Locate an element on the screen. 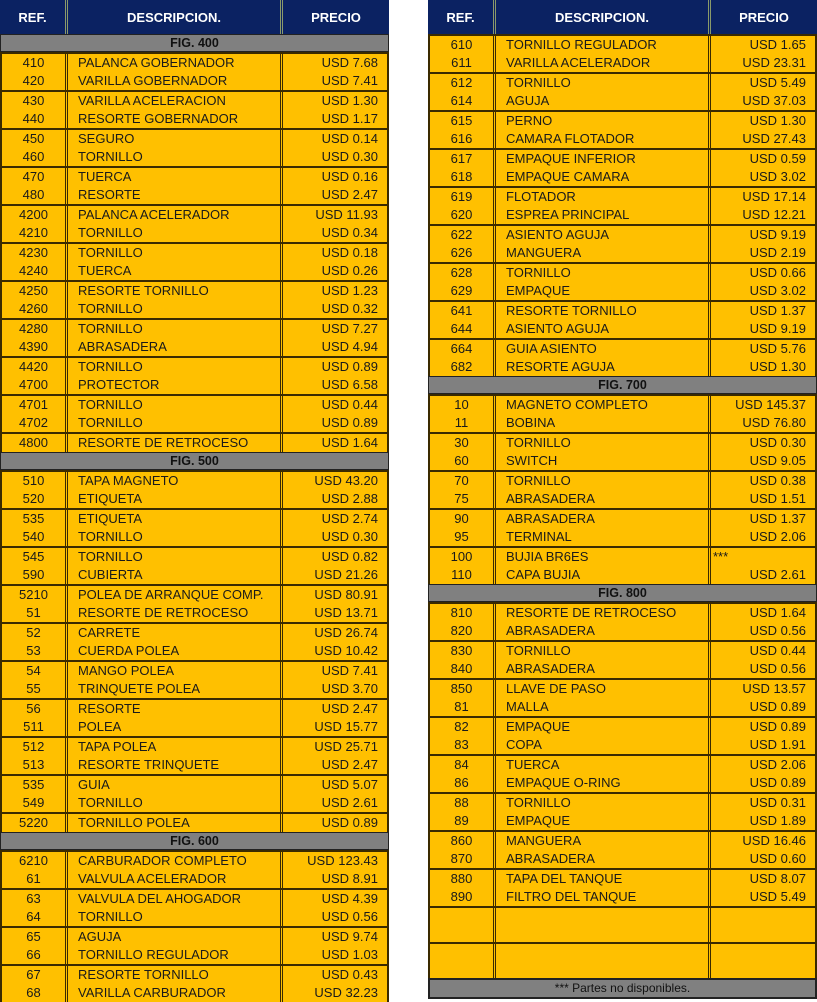 Image resolution: width=817 pixels, height=1002 pixels. table-row-price: USD 0.60 is located at coordinates (777, 858).